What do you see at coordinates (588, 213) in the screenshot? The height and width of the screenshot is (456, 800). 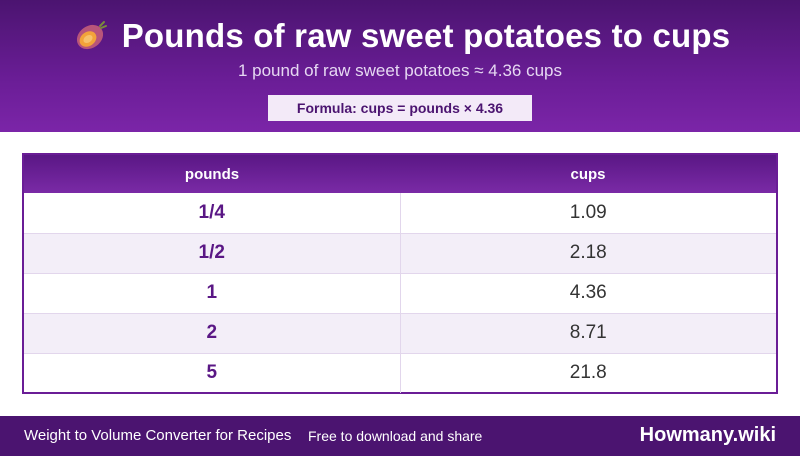 I see `cups-cell: 1.09` at bounding box center [588, 213].